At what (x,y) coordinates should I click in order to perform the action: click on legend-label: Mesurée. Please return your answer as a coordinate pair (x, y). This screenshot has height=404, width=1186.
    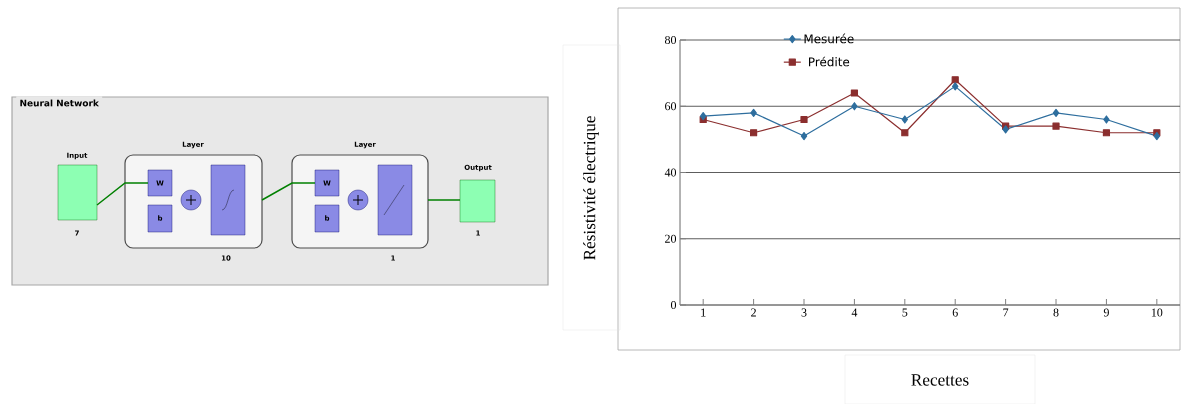
    Looking at the image, I should click on (829, 38).